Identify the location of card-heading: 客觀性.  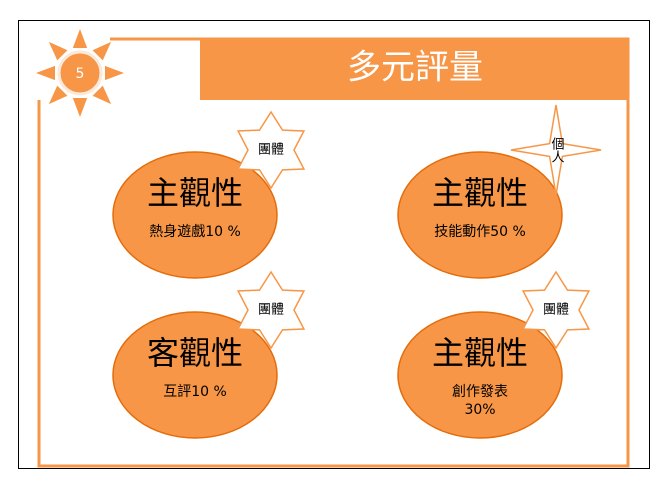
(195, 353).